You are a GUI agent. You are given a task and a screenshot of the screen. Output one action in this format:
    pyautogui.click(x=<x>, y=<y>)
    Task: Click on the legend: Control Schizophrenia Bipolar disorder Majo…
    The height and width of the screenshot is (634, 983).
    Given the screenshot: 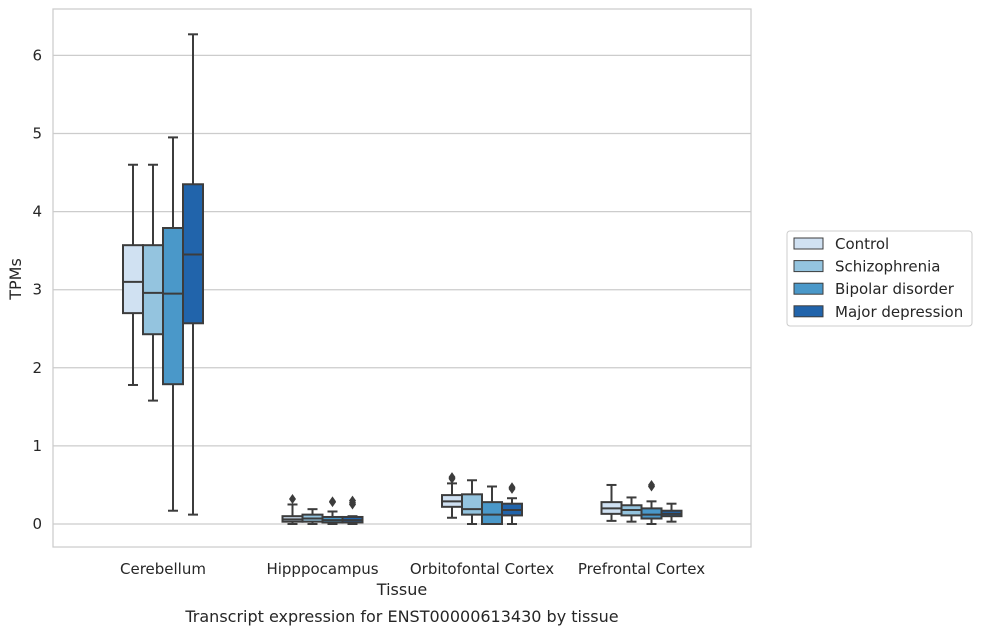 What is the action you would take?
    pyautogui.click(x=879, y=278)
    